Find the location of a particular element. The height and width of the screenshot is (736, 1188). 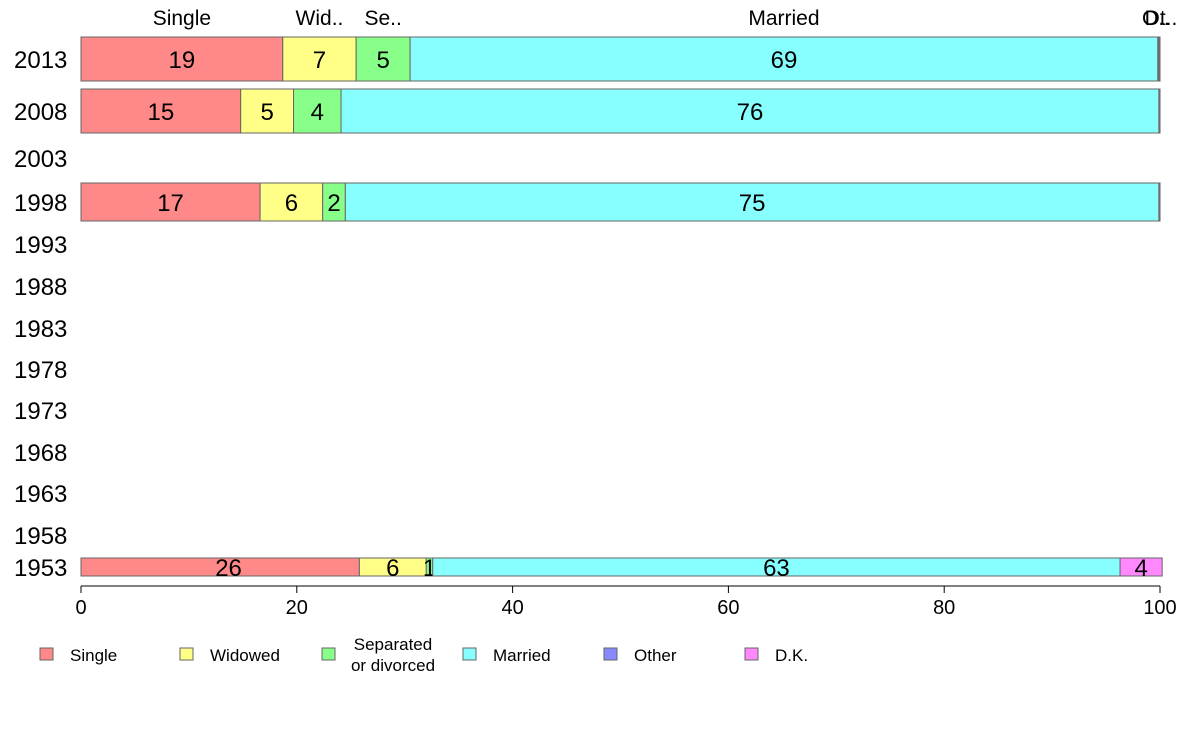

legend-item-widowed: Widowed is located at coordinates (229, 655).